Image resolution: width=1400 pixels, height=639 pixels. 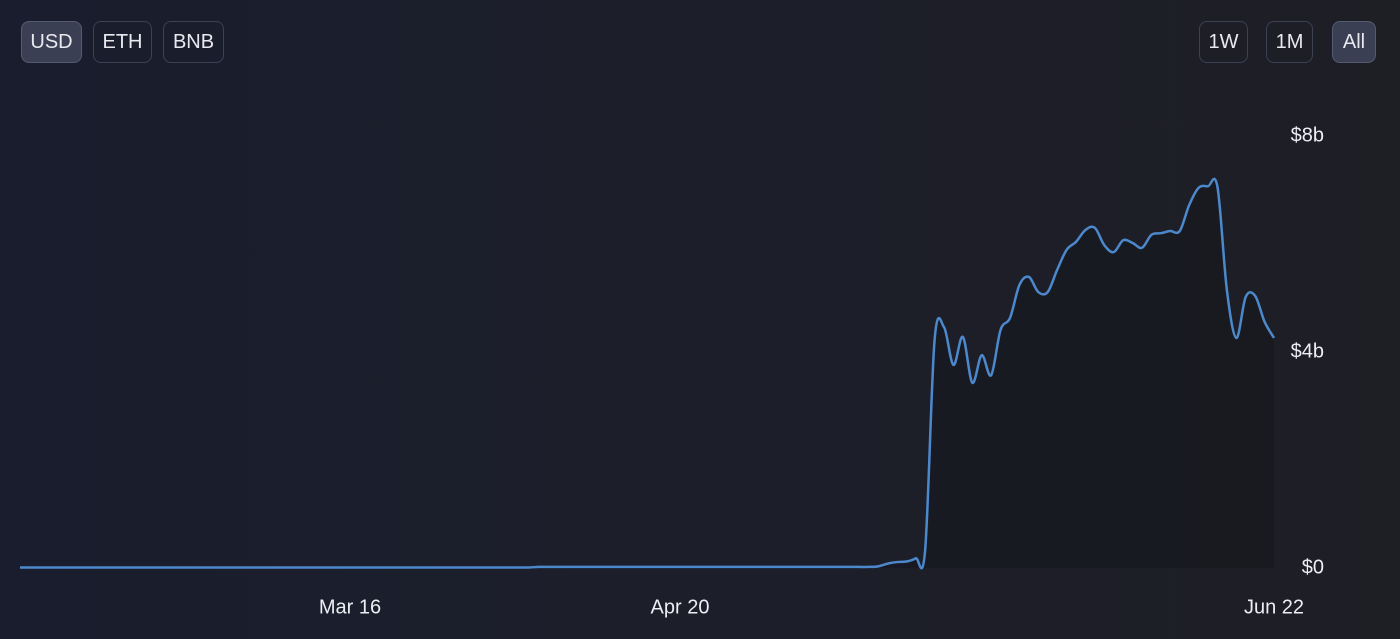 What do you see at coordinates (680, 607) in the screenshot?
I see `x-tick-label: Apr 20` at bounding box center [680, 607].